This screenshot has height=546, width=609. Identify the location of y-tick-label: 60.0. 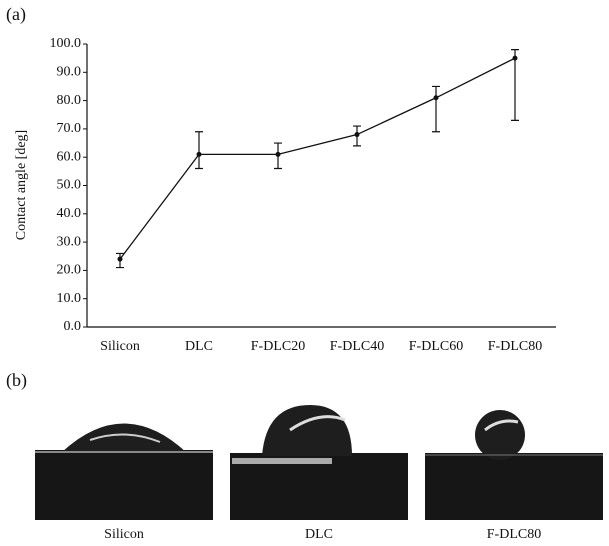
(69, 156).